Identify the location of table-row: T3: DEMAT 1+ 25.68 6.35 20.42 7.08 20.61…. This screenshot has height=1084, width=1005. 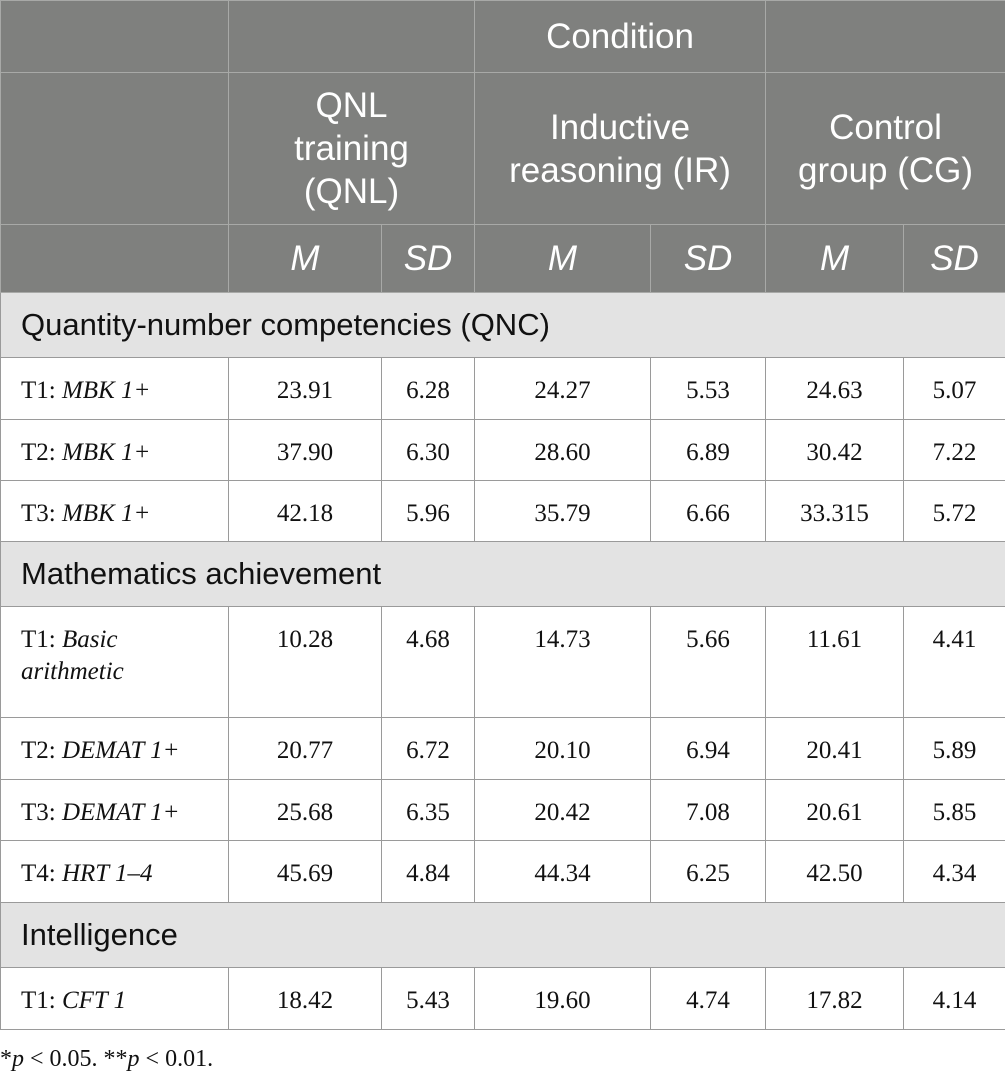
(502, 810).